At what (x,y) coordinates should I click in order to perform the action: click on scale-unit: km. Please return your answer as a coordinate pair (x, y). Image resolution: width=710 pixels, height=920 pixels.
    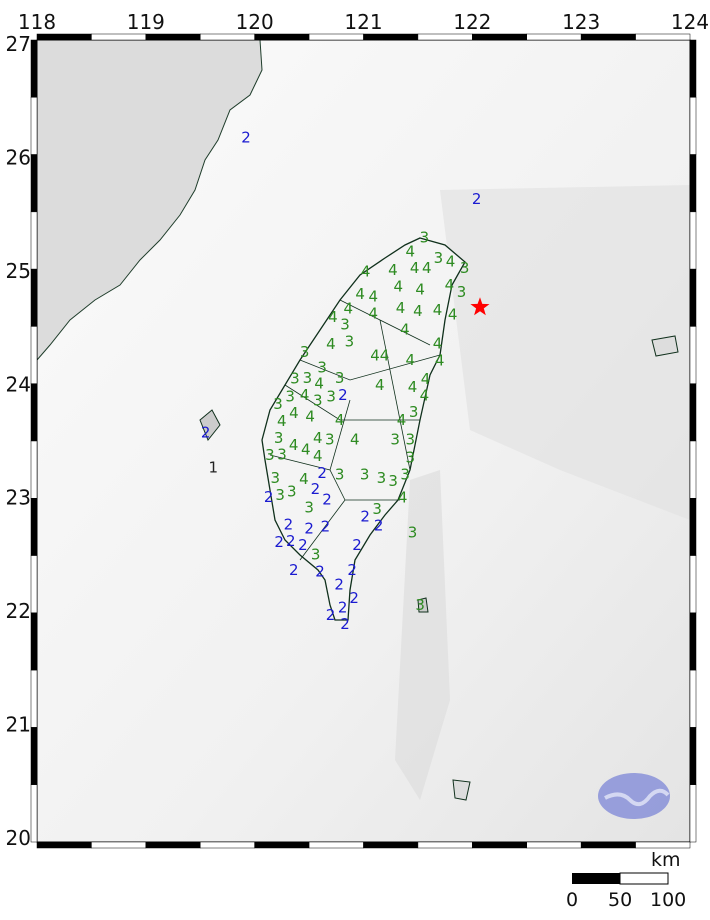
    Looking at the image, I should click on (666, 860).